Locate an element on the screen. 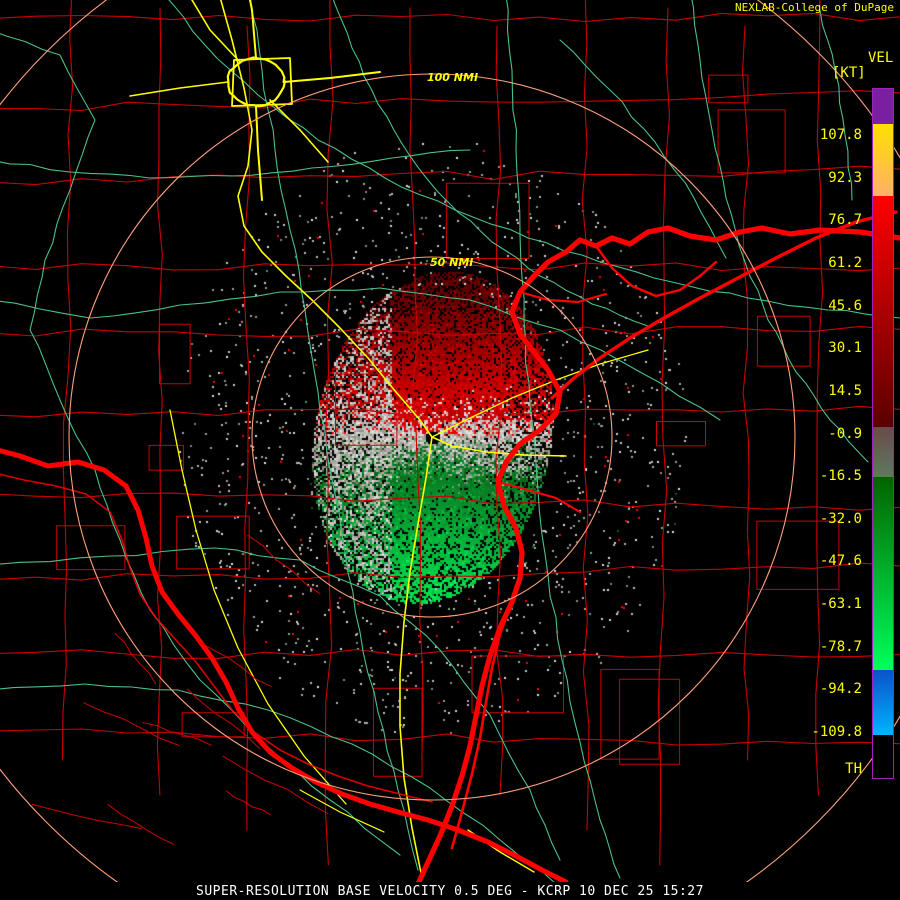  colorbar-tick-12: -78.7 is located at coordinates (840, 646).